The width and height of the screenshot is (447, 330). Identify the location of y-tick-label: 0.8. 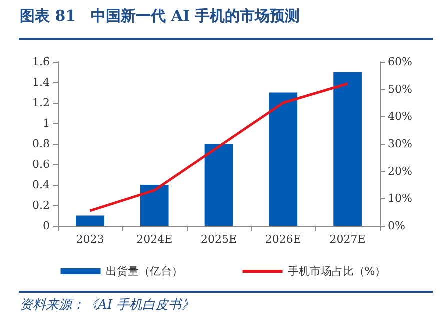
(41, 144).